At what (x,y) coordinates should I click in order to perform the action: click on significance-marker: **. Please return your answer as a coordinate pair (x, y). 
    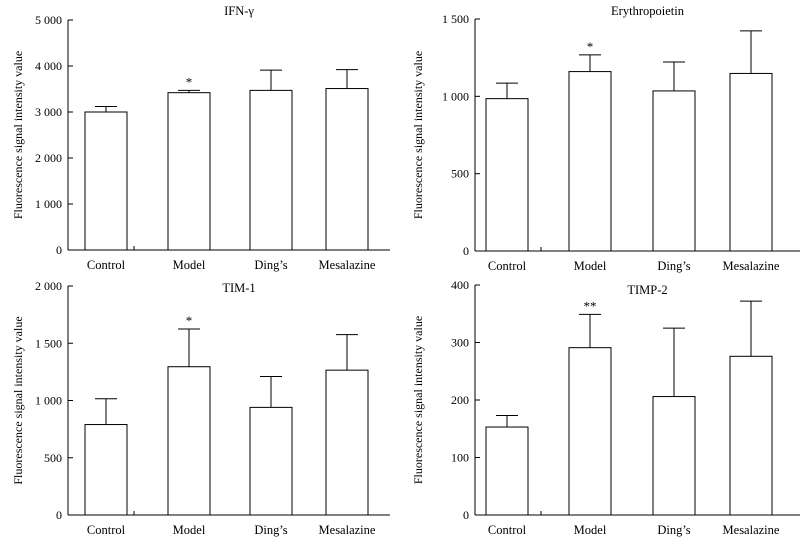
    Looking at the image, I should click on (590, 305).